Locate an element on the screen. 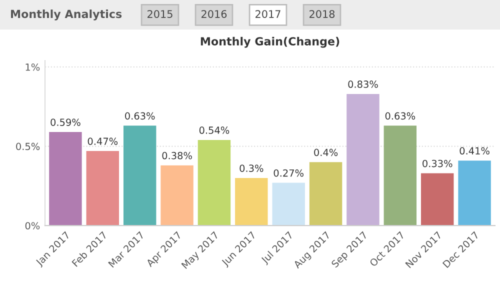 The height and width of the screenshot is (282, 500). chart-subtitle: Monthly Gain(Change) is located at coordinates (270, 42).